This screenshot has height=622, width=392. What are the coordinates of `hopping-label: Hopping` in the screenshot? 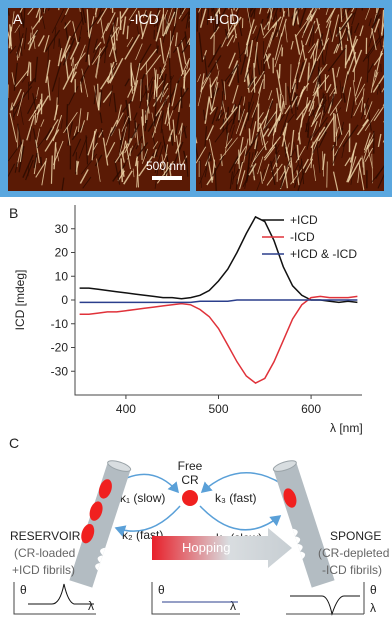 It's located at (206, 547).